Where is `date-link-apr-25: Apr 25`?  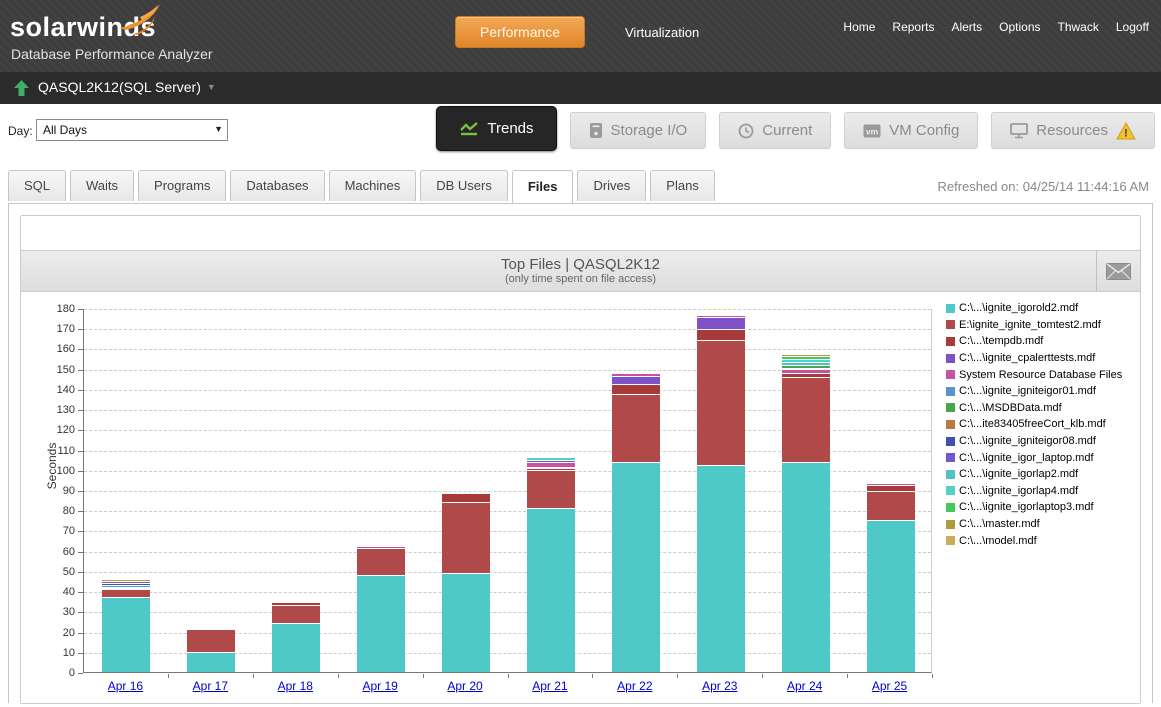
date-link-apr-25: Apr 25 is located at coordinates (889, 686).